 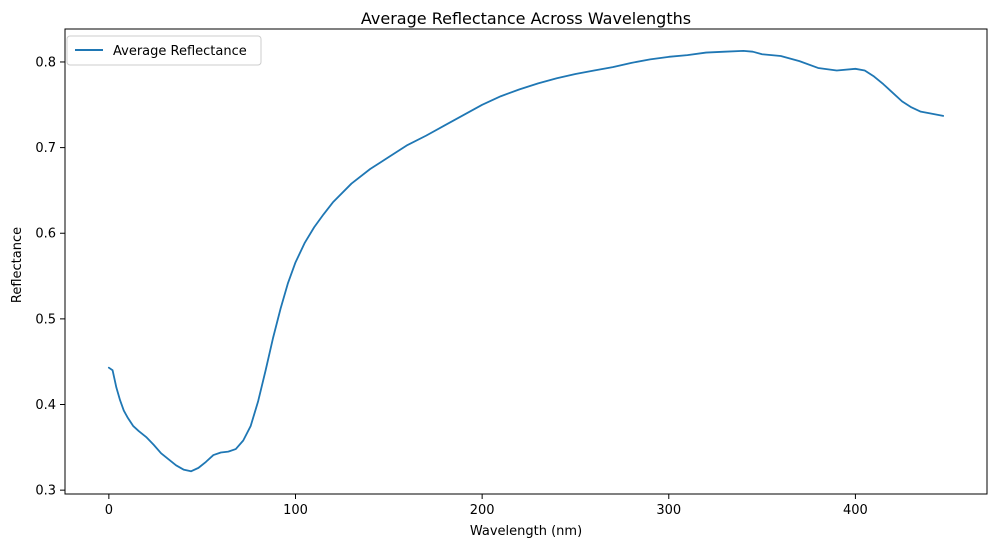 I want to click on y-tick-label: 0.4, so click(x=45, y=405).